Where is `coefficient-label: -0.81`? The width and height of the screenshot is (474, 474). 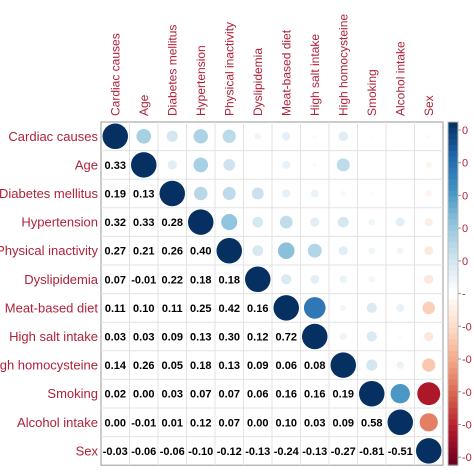 coefficient-label: -0.81 is located at coordinates (371, 452).